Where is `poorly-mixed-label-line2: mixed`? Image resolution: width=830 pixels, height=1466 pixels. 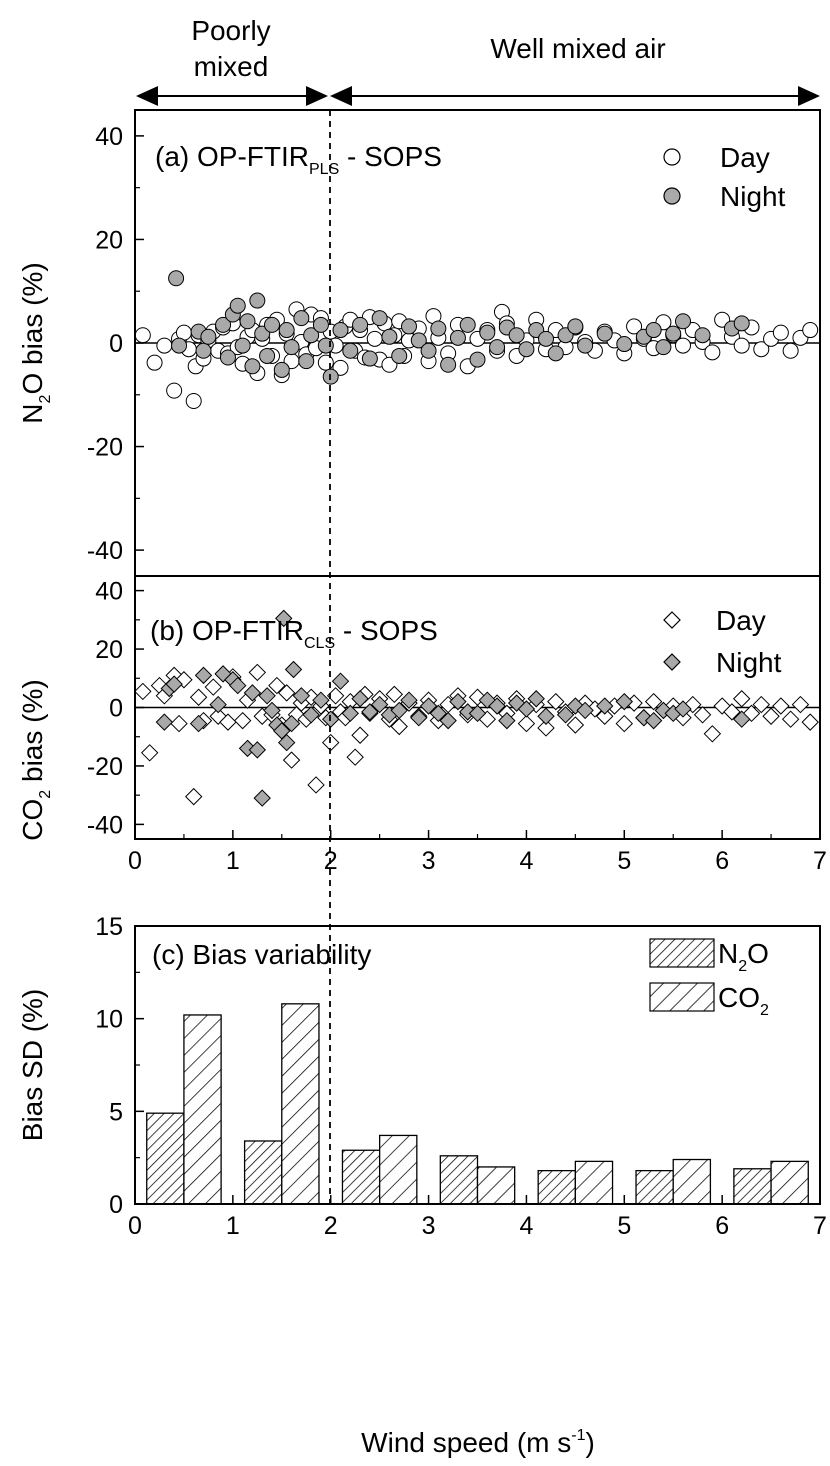 poorly-mixed-label-line2: mixed is located at coordinates (231, 66).